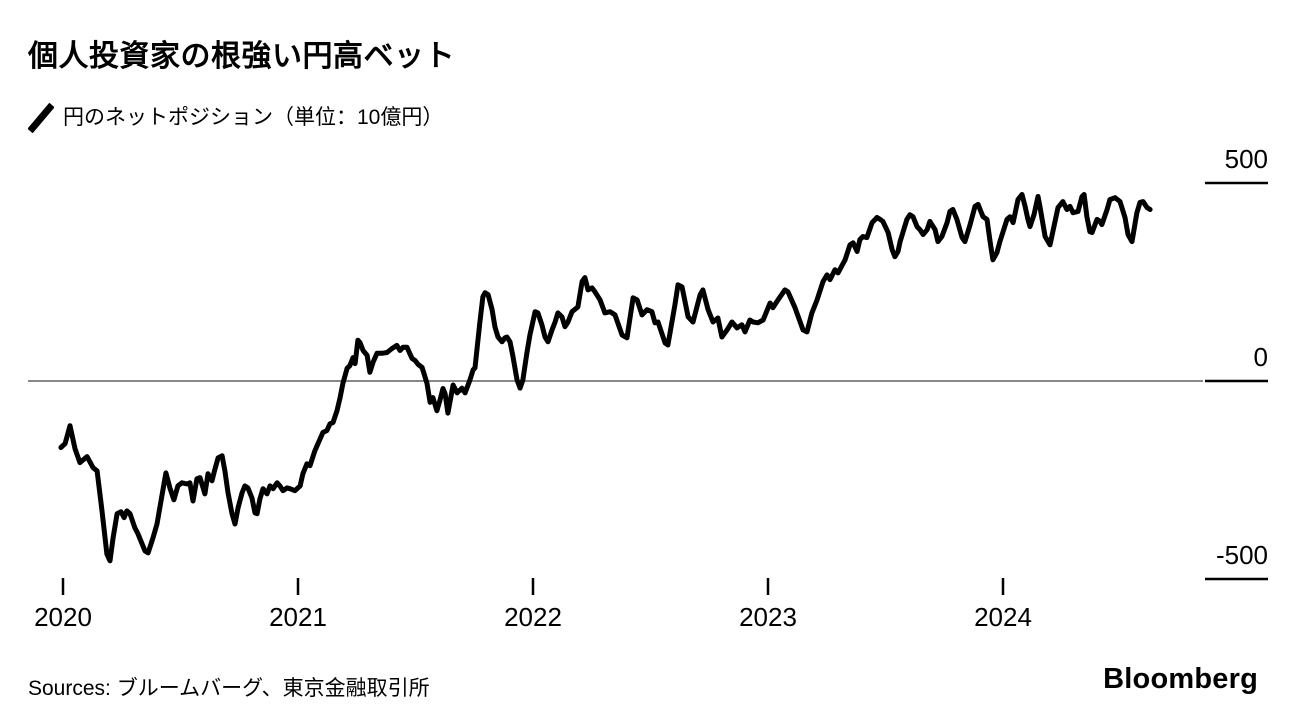 The width and height of the screenshot is (1296, 728). I want to click on y-axis-label-500: 500, so click(1246, 159).